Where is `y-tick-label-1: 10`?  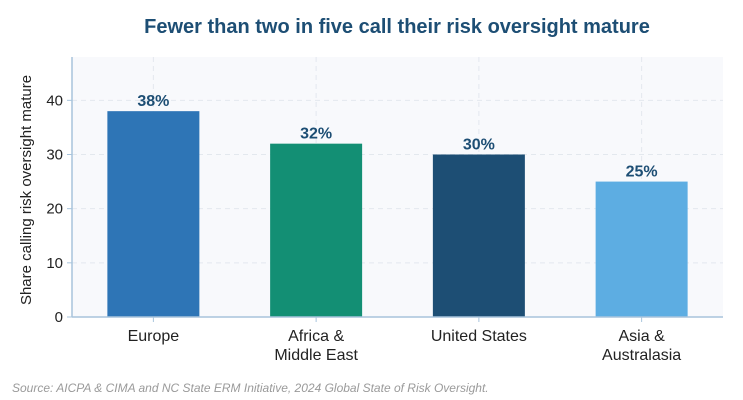 y-tick-label-1: 10 is located at coordinates (54, 263).